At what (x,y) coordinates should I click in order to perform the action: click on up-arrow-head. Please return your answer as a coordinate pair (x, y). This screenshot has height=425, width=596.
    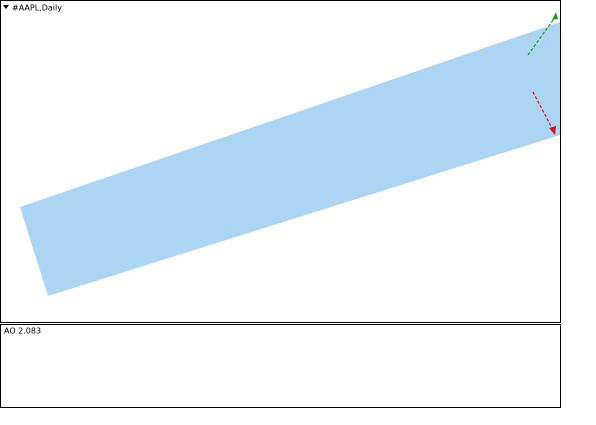
    Looking at the image, I should click on (555, 16).